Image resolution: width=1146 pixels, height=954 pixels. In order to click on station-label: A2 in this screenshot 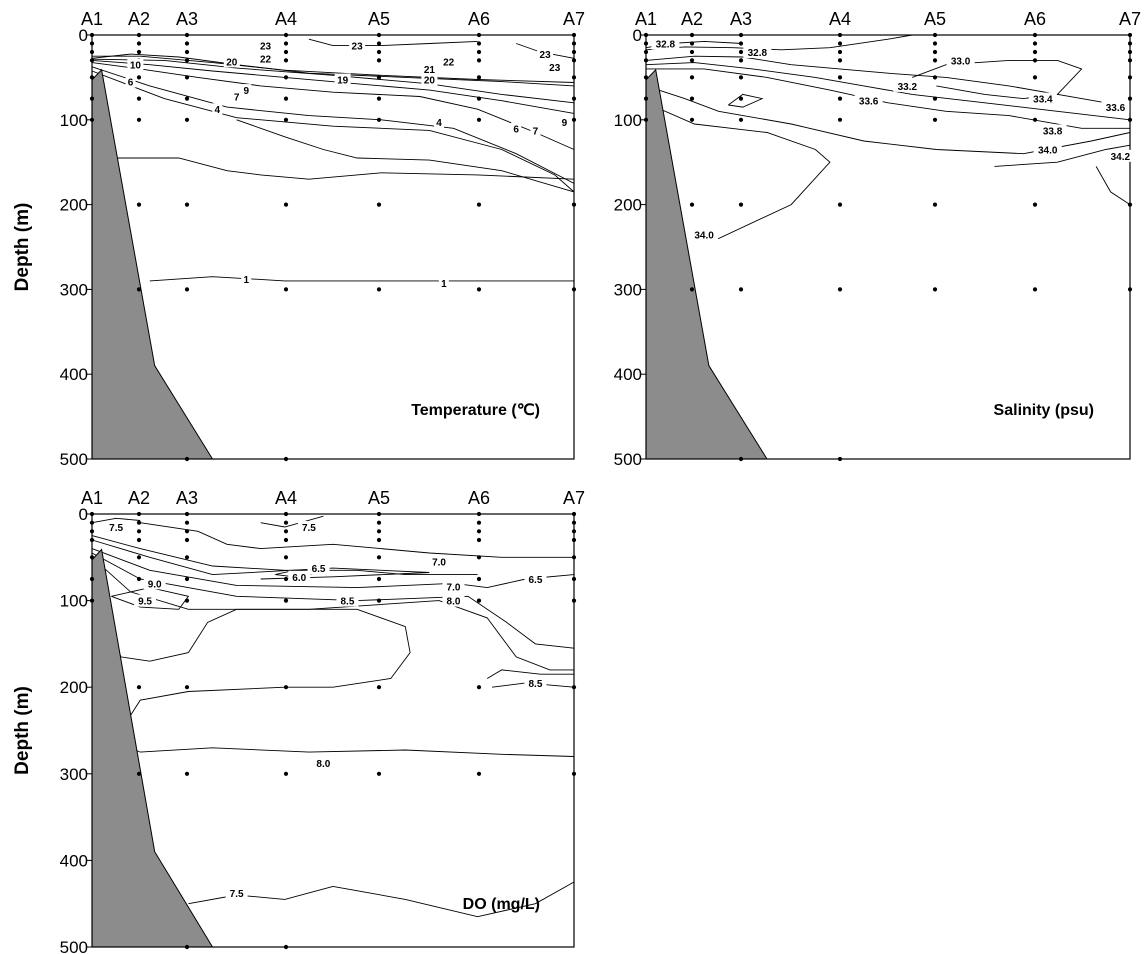, I will do `click(139, 19)`.